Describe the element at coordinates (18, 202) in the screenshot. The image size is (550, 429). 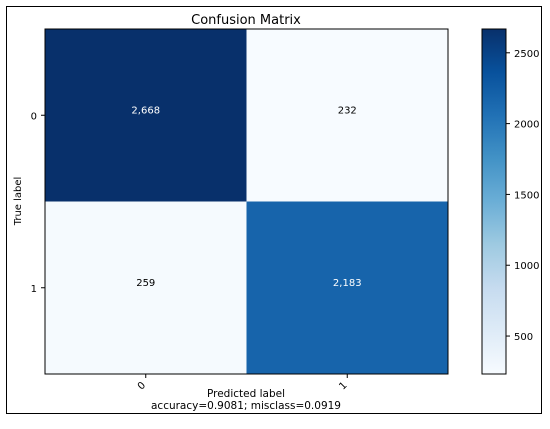
I see `y-axis-label: True label` at that location.